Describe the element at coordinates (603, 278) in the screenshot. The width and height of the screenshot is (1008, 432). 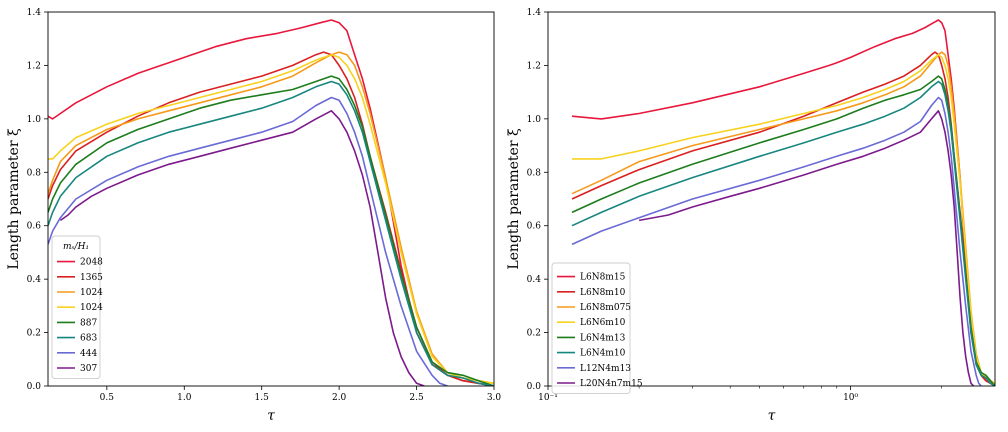
I see `chart2-legend-label-1: L6N8m15` at that location.